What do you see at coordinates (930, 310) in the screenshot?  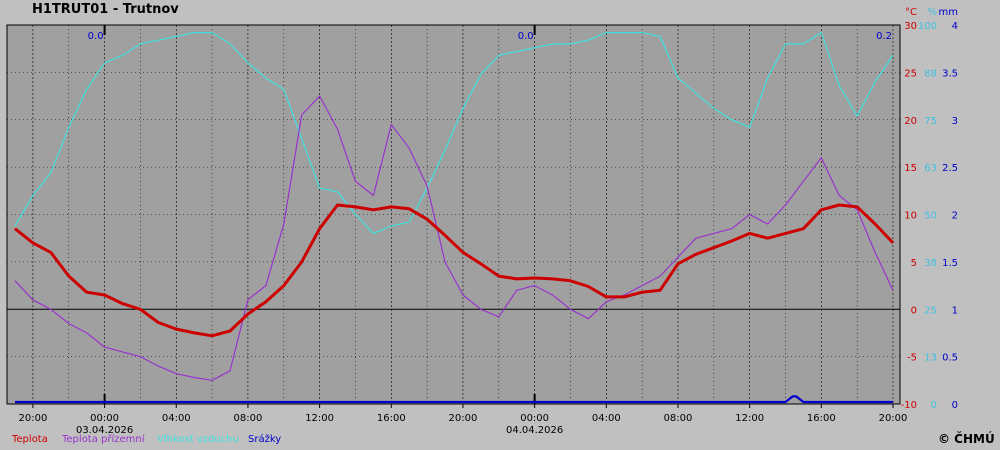 I see `y-tick-label-humidity: 25` at bounding box center [930, 310].